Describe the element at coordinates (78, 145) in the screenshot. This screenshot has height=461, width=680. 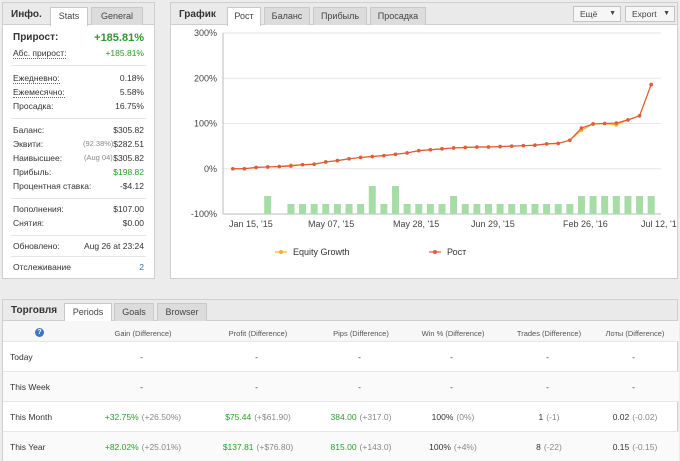
I see `equity-row: Эквити: (92.38%) $282.51` at that location.